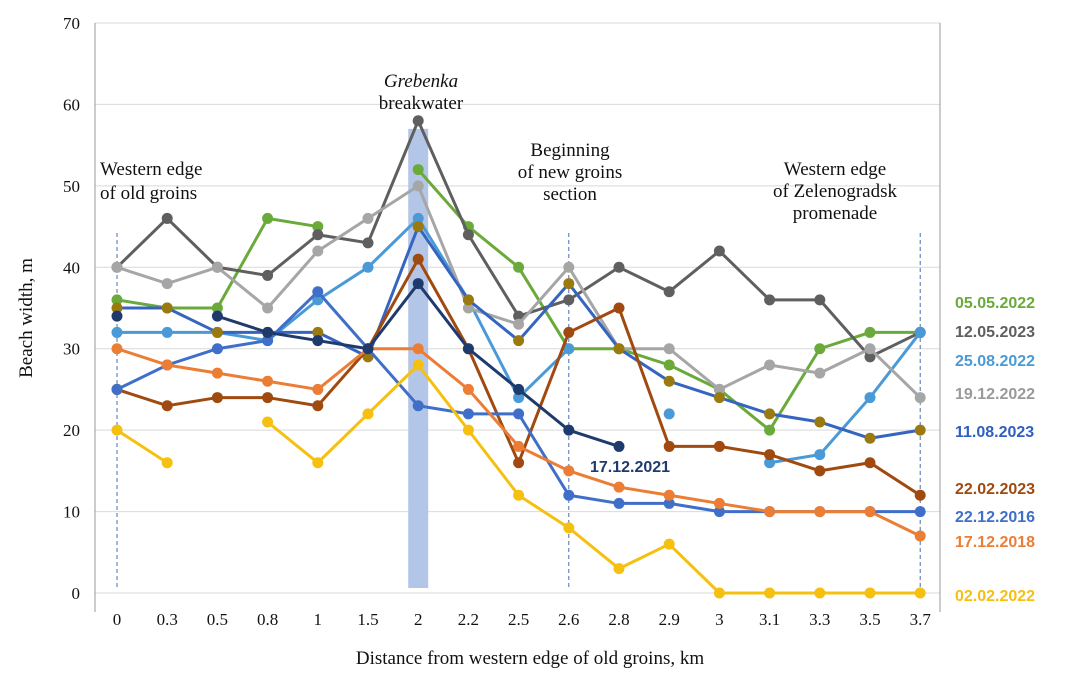 Image resolution: width=1069 pixels, height=676 pixels. What do you see at coordinates (267, 619) in the screenshot?
I see `x-tick-label: 0.8` at bounding box center [267, 619].